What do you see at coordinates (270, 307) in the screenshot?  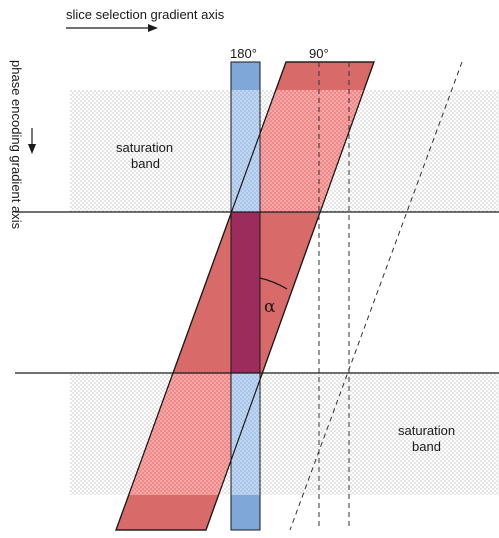 I see `angle-alpha-label: α` at bounding box center [270, 307].